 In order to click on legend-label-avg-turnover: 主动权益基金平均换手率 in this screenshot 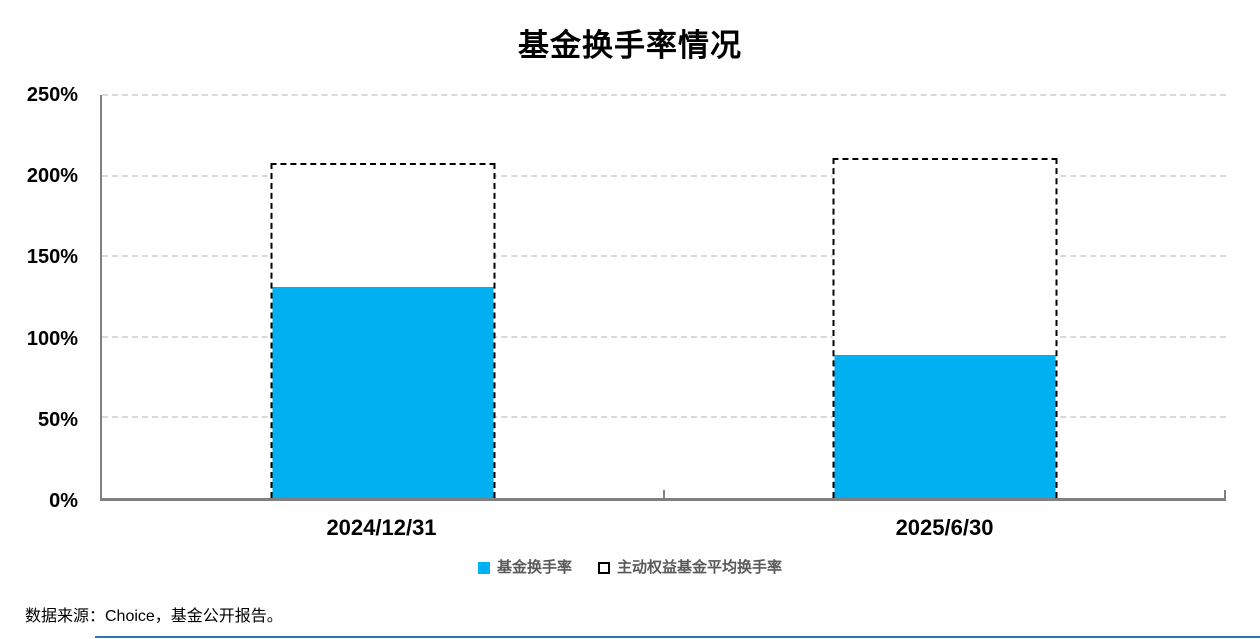, I will do `click(700, 567)`.